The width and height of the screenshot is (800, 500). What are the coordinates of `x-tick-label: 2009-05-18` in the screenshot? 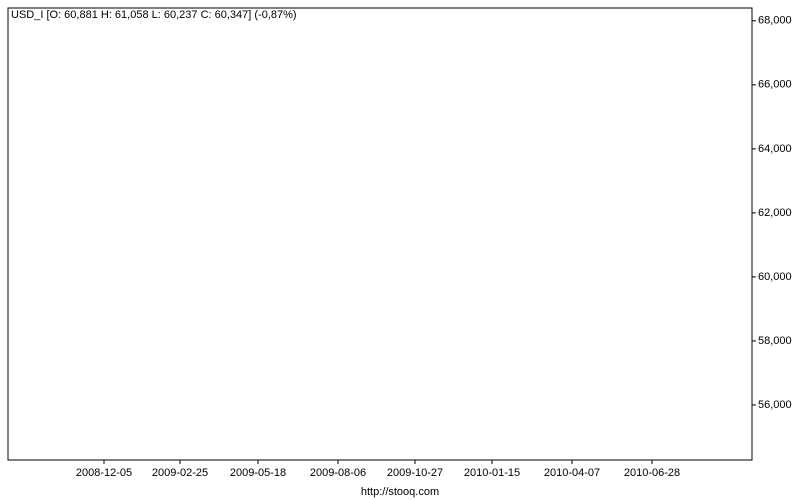 It's located at (258, 473).